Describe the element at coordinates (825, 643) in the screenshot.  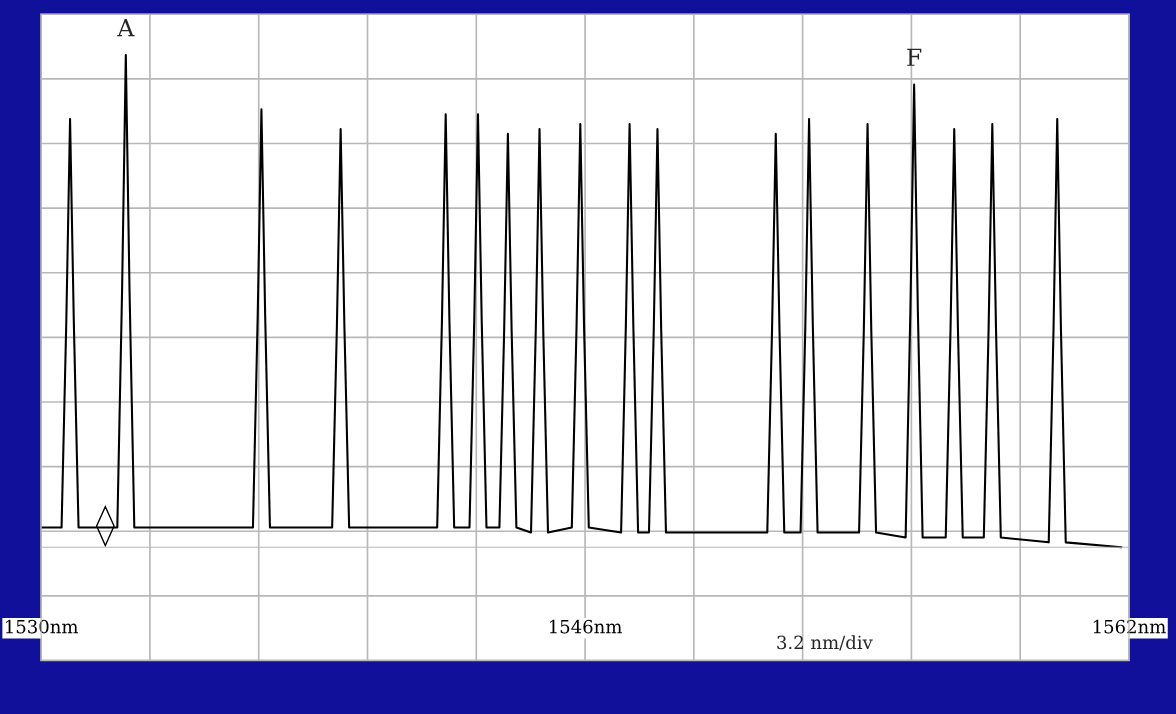
I see `text: 3.2 nm/div` at that location.